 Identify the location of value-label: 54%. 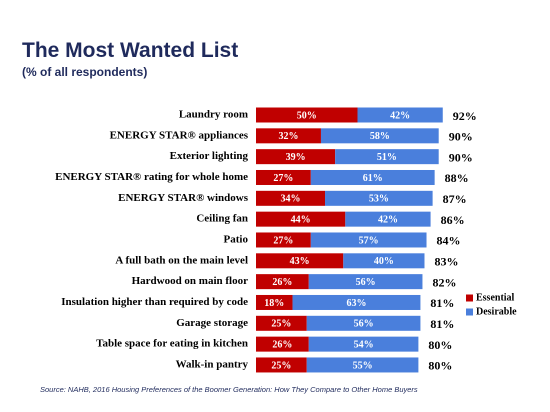
(364, 344).